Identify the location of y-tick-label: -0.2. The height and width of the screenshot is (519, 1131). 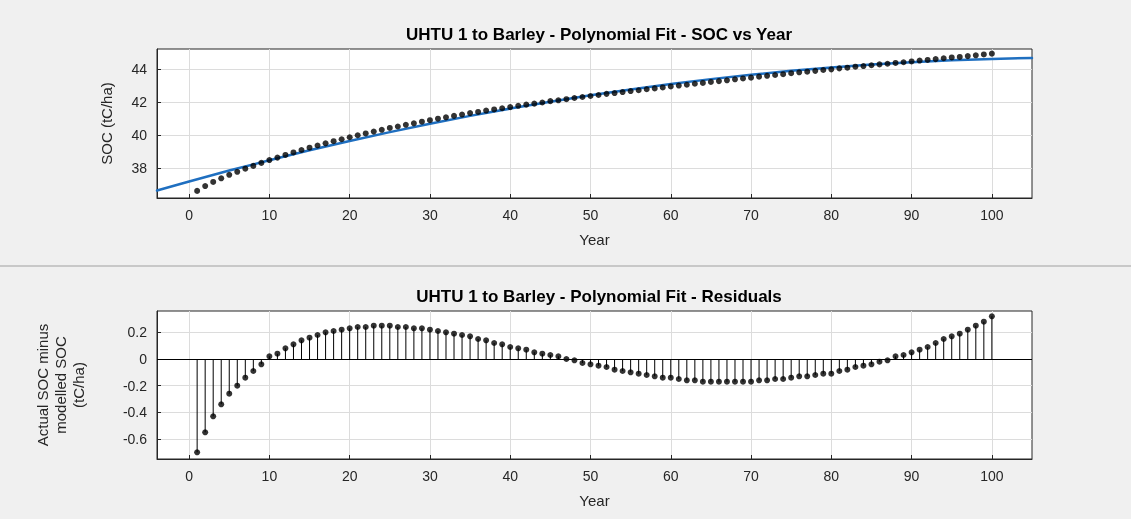
(135, 385).